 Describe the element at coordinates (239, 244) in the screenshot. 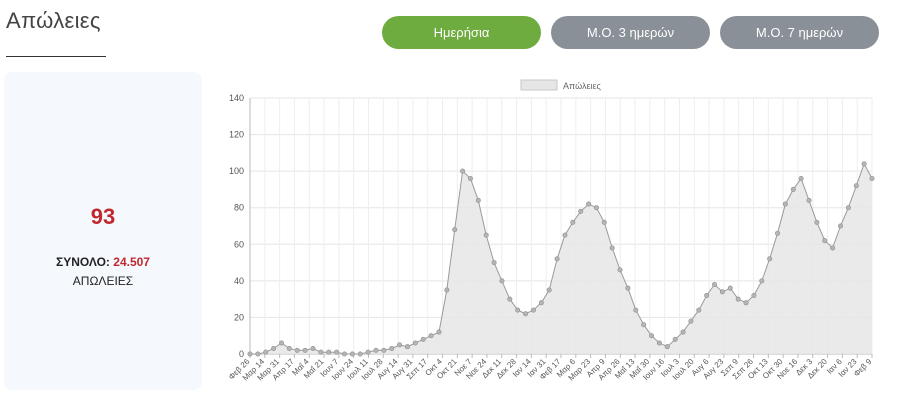

I see `y-tick-label: 60` at that location.